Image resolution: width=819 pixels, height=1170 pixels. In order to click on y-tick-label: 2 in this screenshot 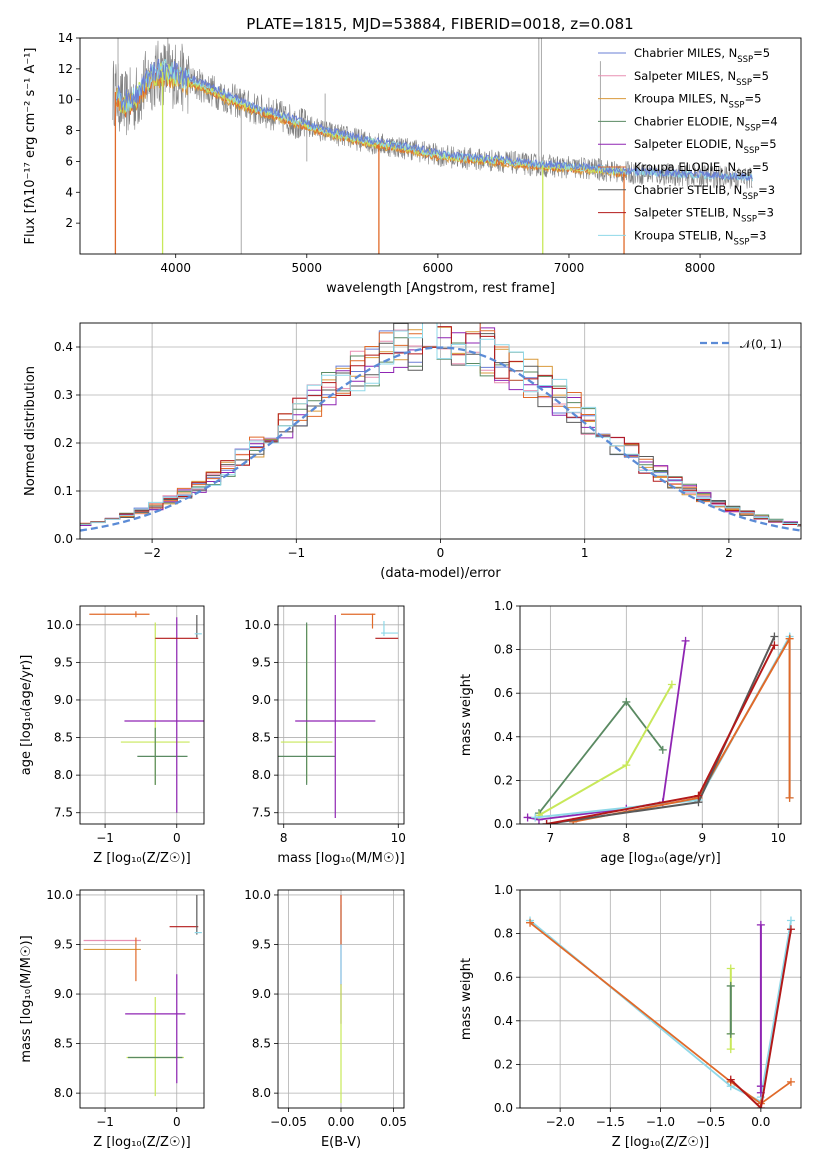, I will do `click(69, 223)`.